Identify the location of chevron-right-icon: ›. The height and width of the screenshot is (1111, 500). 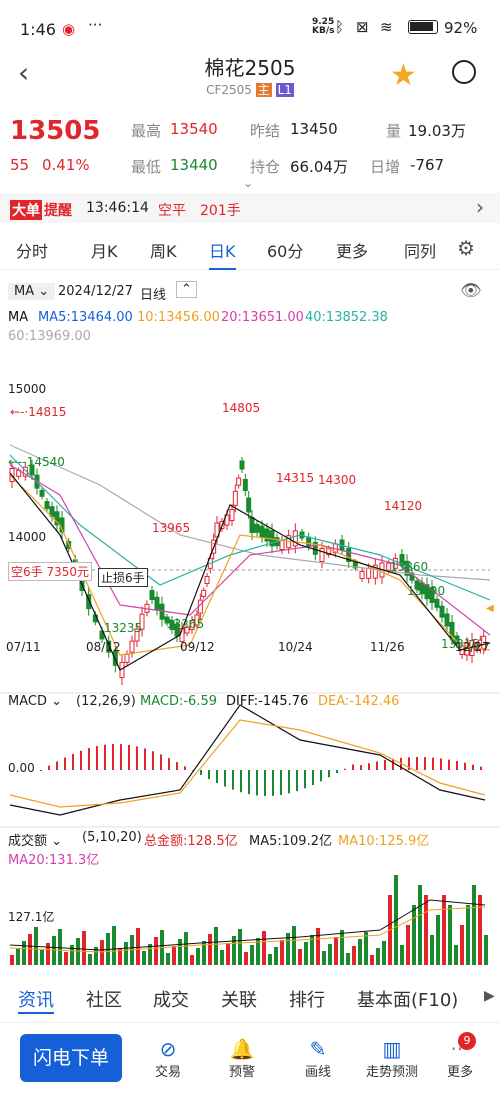
(480, 207).